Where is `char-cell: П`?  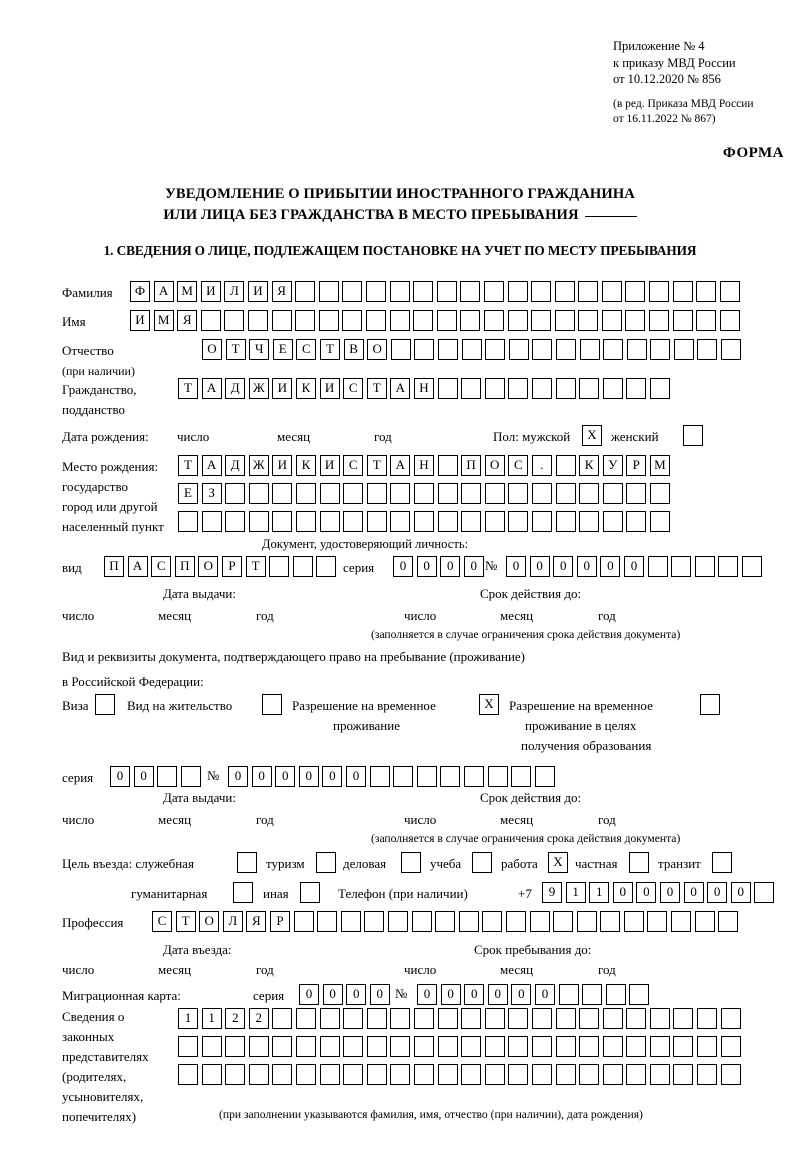 char-cell: П is located at coordinates (184, 566).